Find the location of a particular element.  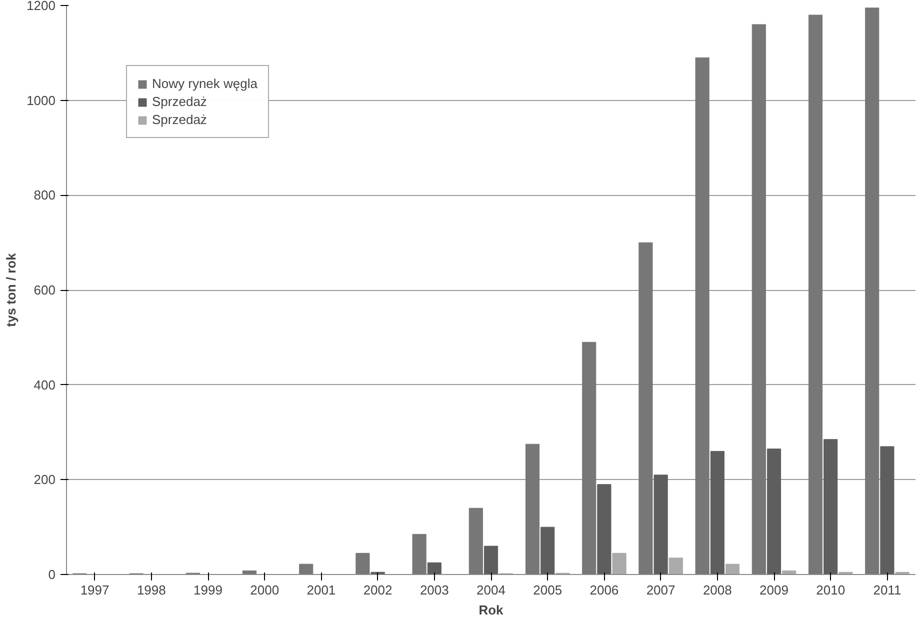

x-tick-label: 2007 is located at coordinates (661, 590).